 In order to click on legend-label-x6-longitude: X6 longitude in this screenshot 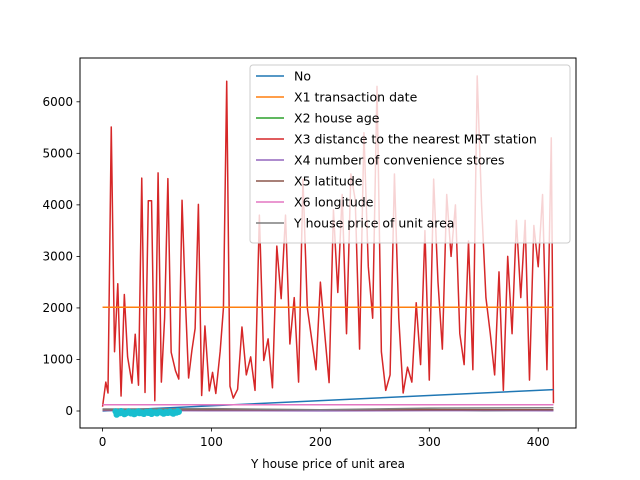, I will do `click(334, 202)`.